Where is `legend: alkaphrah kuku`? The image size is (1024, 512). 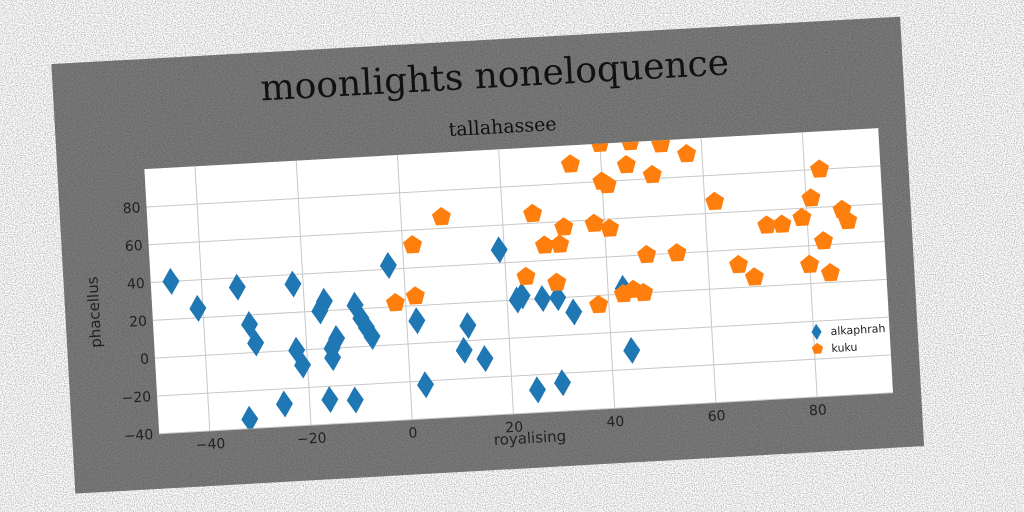
legend: alkaphrah kuku is located at coordinates (848, 338).